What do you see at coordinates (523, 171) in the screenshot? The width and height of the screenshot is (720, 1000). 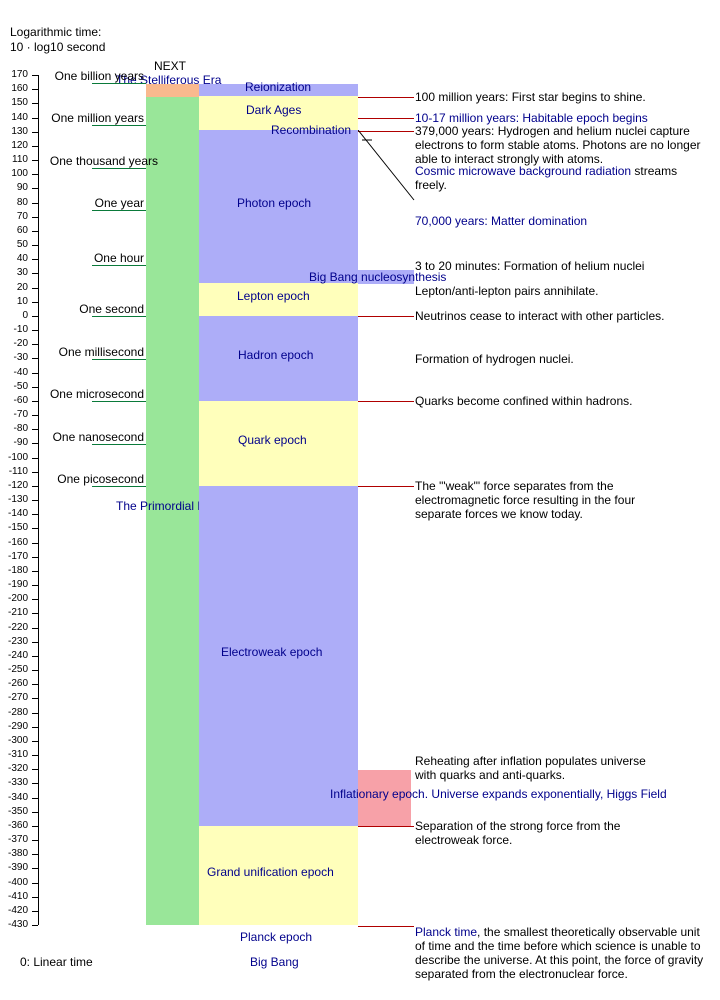 I see `cmb-link: Cosmic microwave background radiation` at bounding box center [523, 171].